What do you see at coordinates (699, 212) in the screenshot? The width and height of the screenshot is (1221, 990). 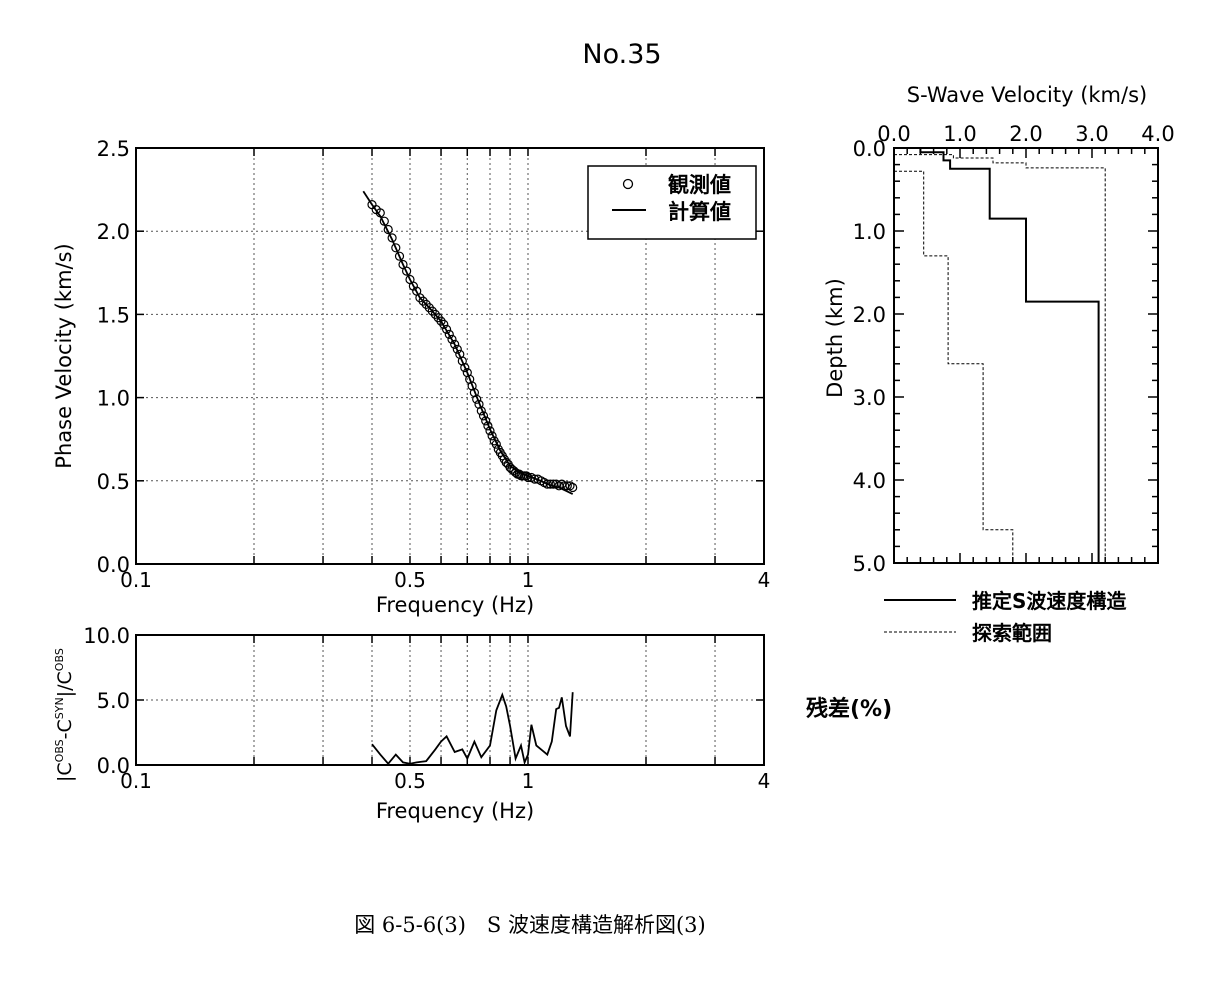 I see `legend-label-calculated: 計算値` at bounding box center [699, 212].